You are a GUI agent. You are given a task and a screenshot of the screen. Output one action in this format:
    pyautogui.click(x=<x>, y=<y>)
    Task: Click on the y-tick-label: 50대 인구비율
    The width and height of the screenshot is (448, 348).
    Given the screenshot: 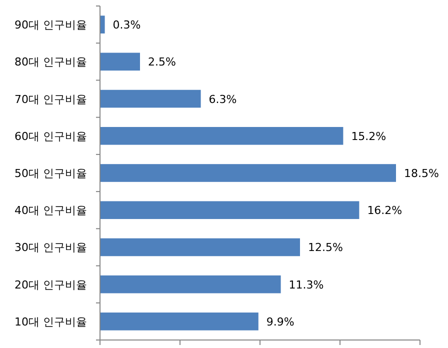 What is the action you would take?
    pyautogui.click(x=50, y=173)
    